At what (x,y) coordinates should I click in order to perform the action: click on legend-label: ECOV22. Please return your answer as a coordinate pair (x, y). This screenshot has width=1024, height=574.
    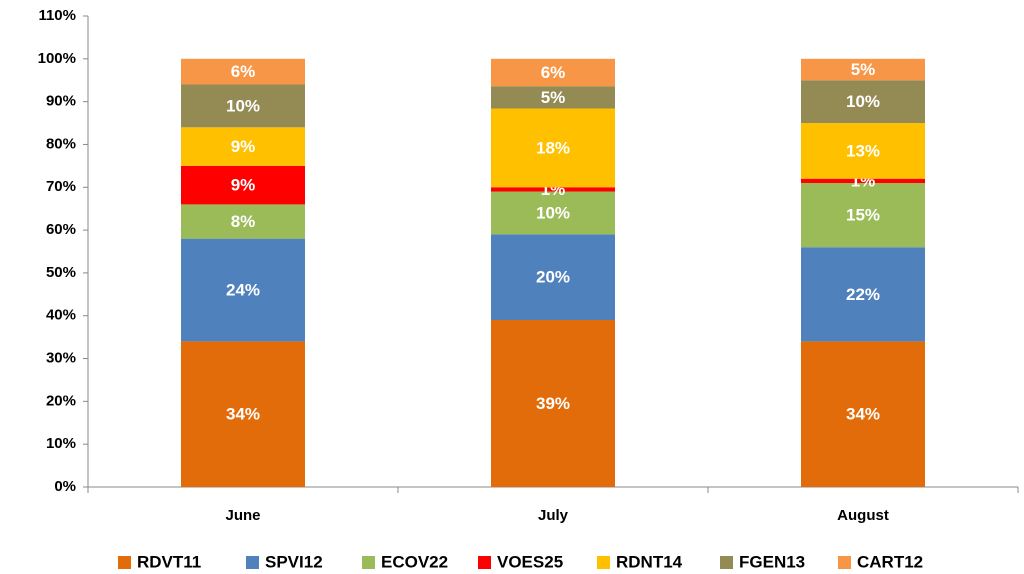
    Looking at the image, I should click on (414, 561).